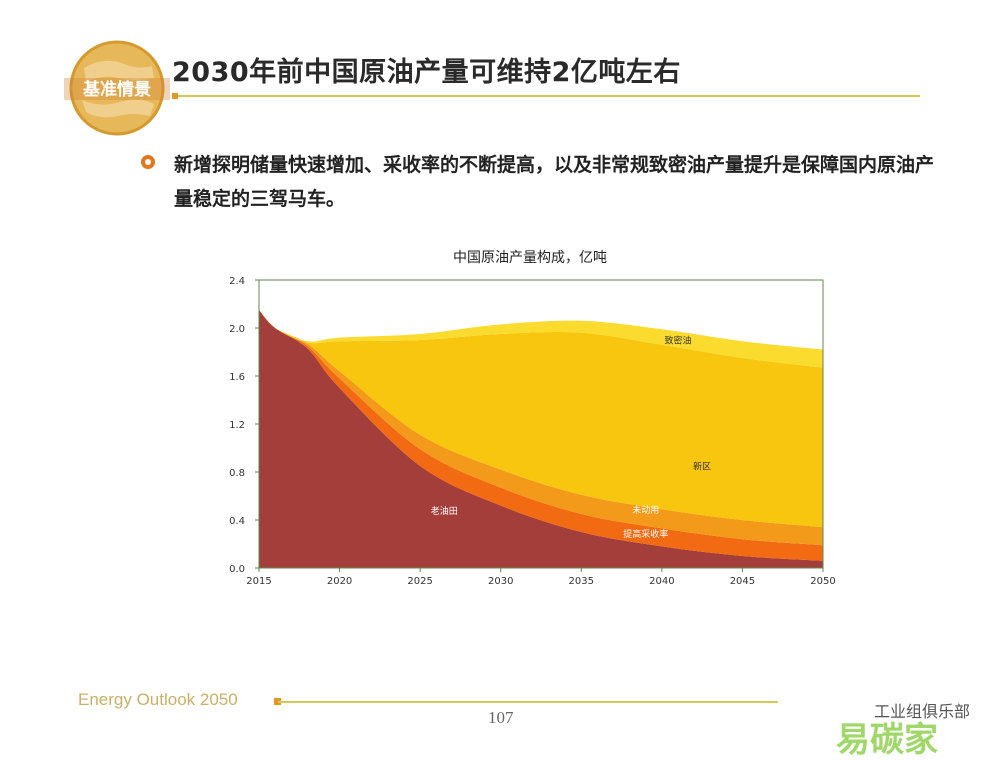 The height and width of the screenshot is (761, 1000). Describe the element at coordinates (419, 581) in the screenshot. I see `x-tick-label: 2025` at that location.